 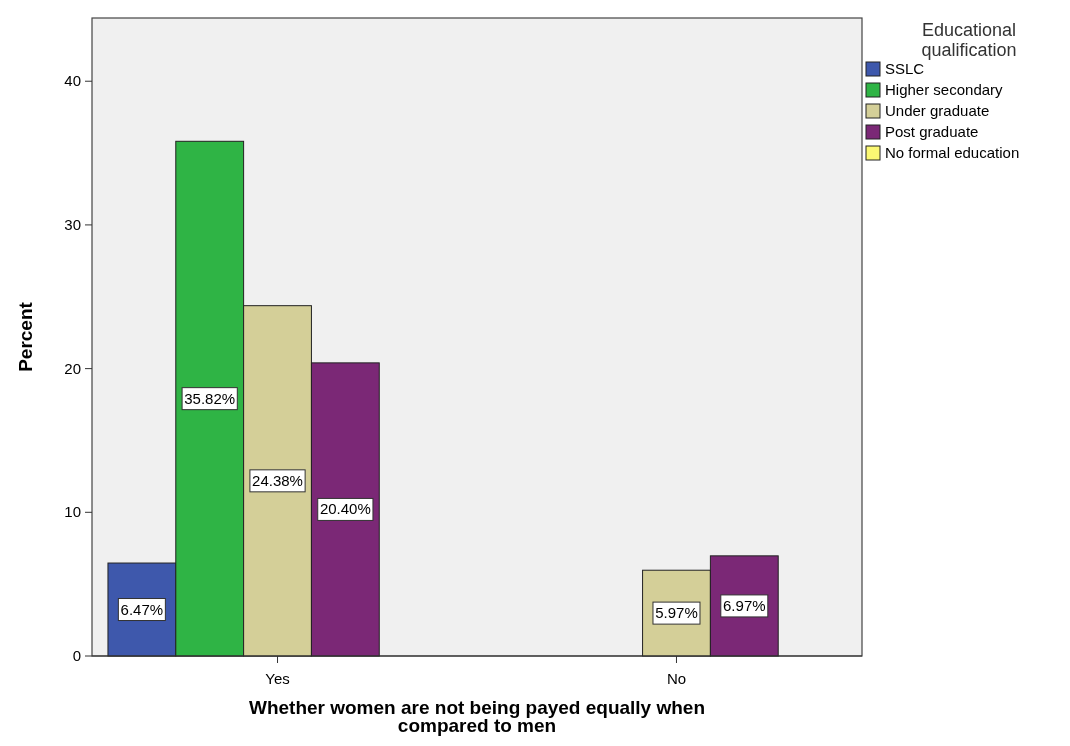 I want to click on data-label: 35.82%, so click(x=210, y=398).